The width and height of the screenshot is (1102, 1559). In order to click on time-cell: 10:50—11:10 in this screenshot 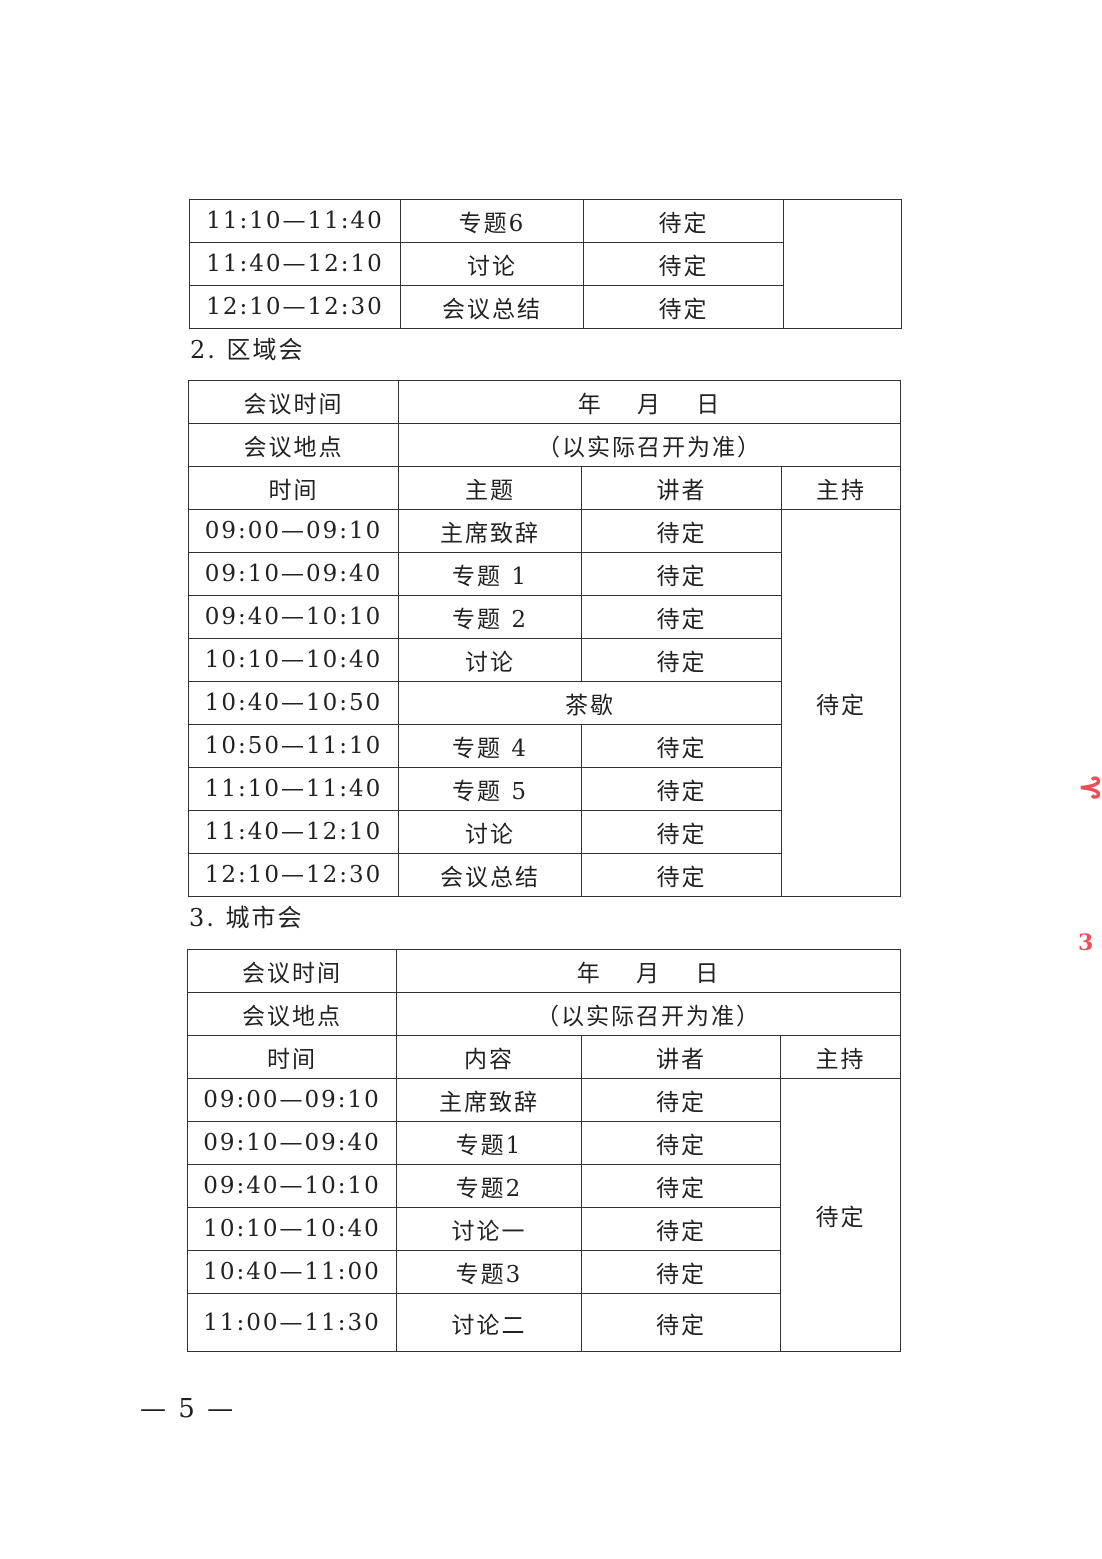, I will do `click(293, 746)`.